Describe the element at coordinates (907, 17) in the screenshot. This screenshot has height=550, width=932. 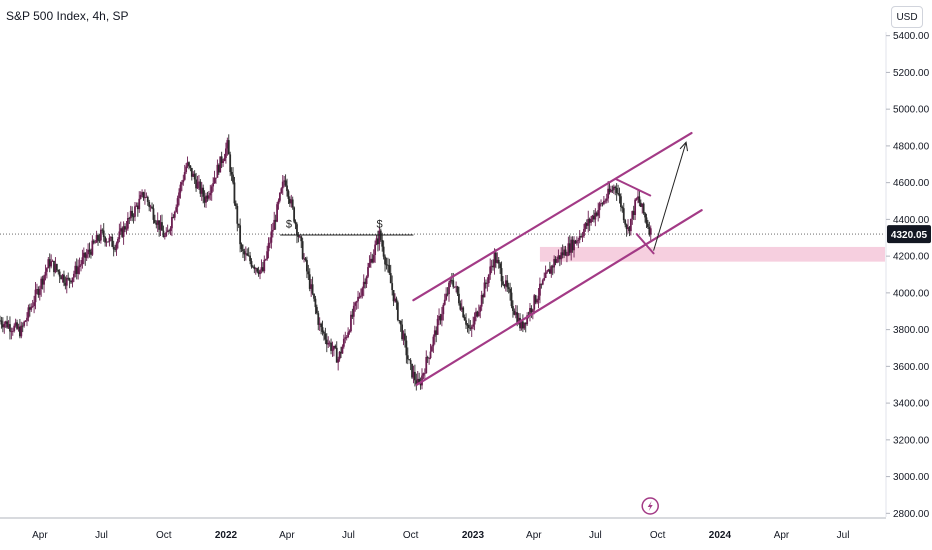
I see `currency-button: USD` at that location.